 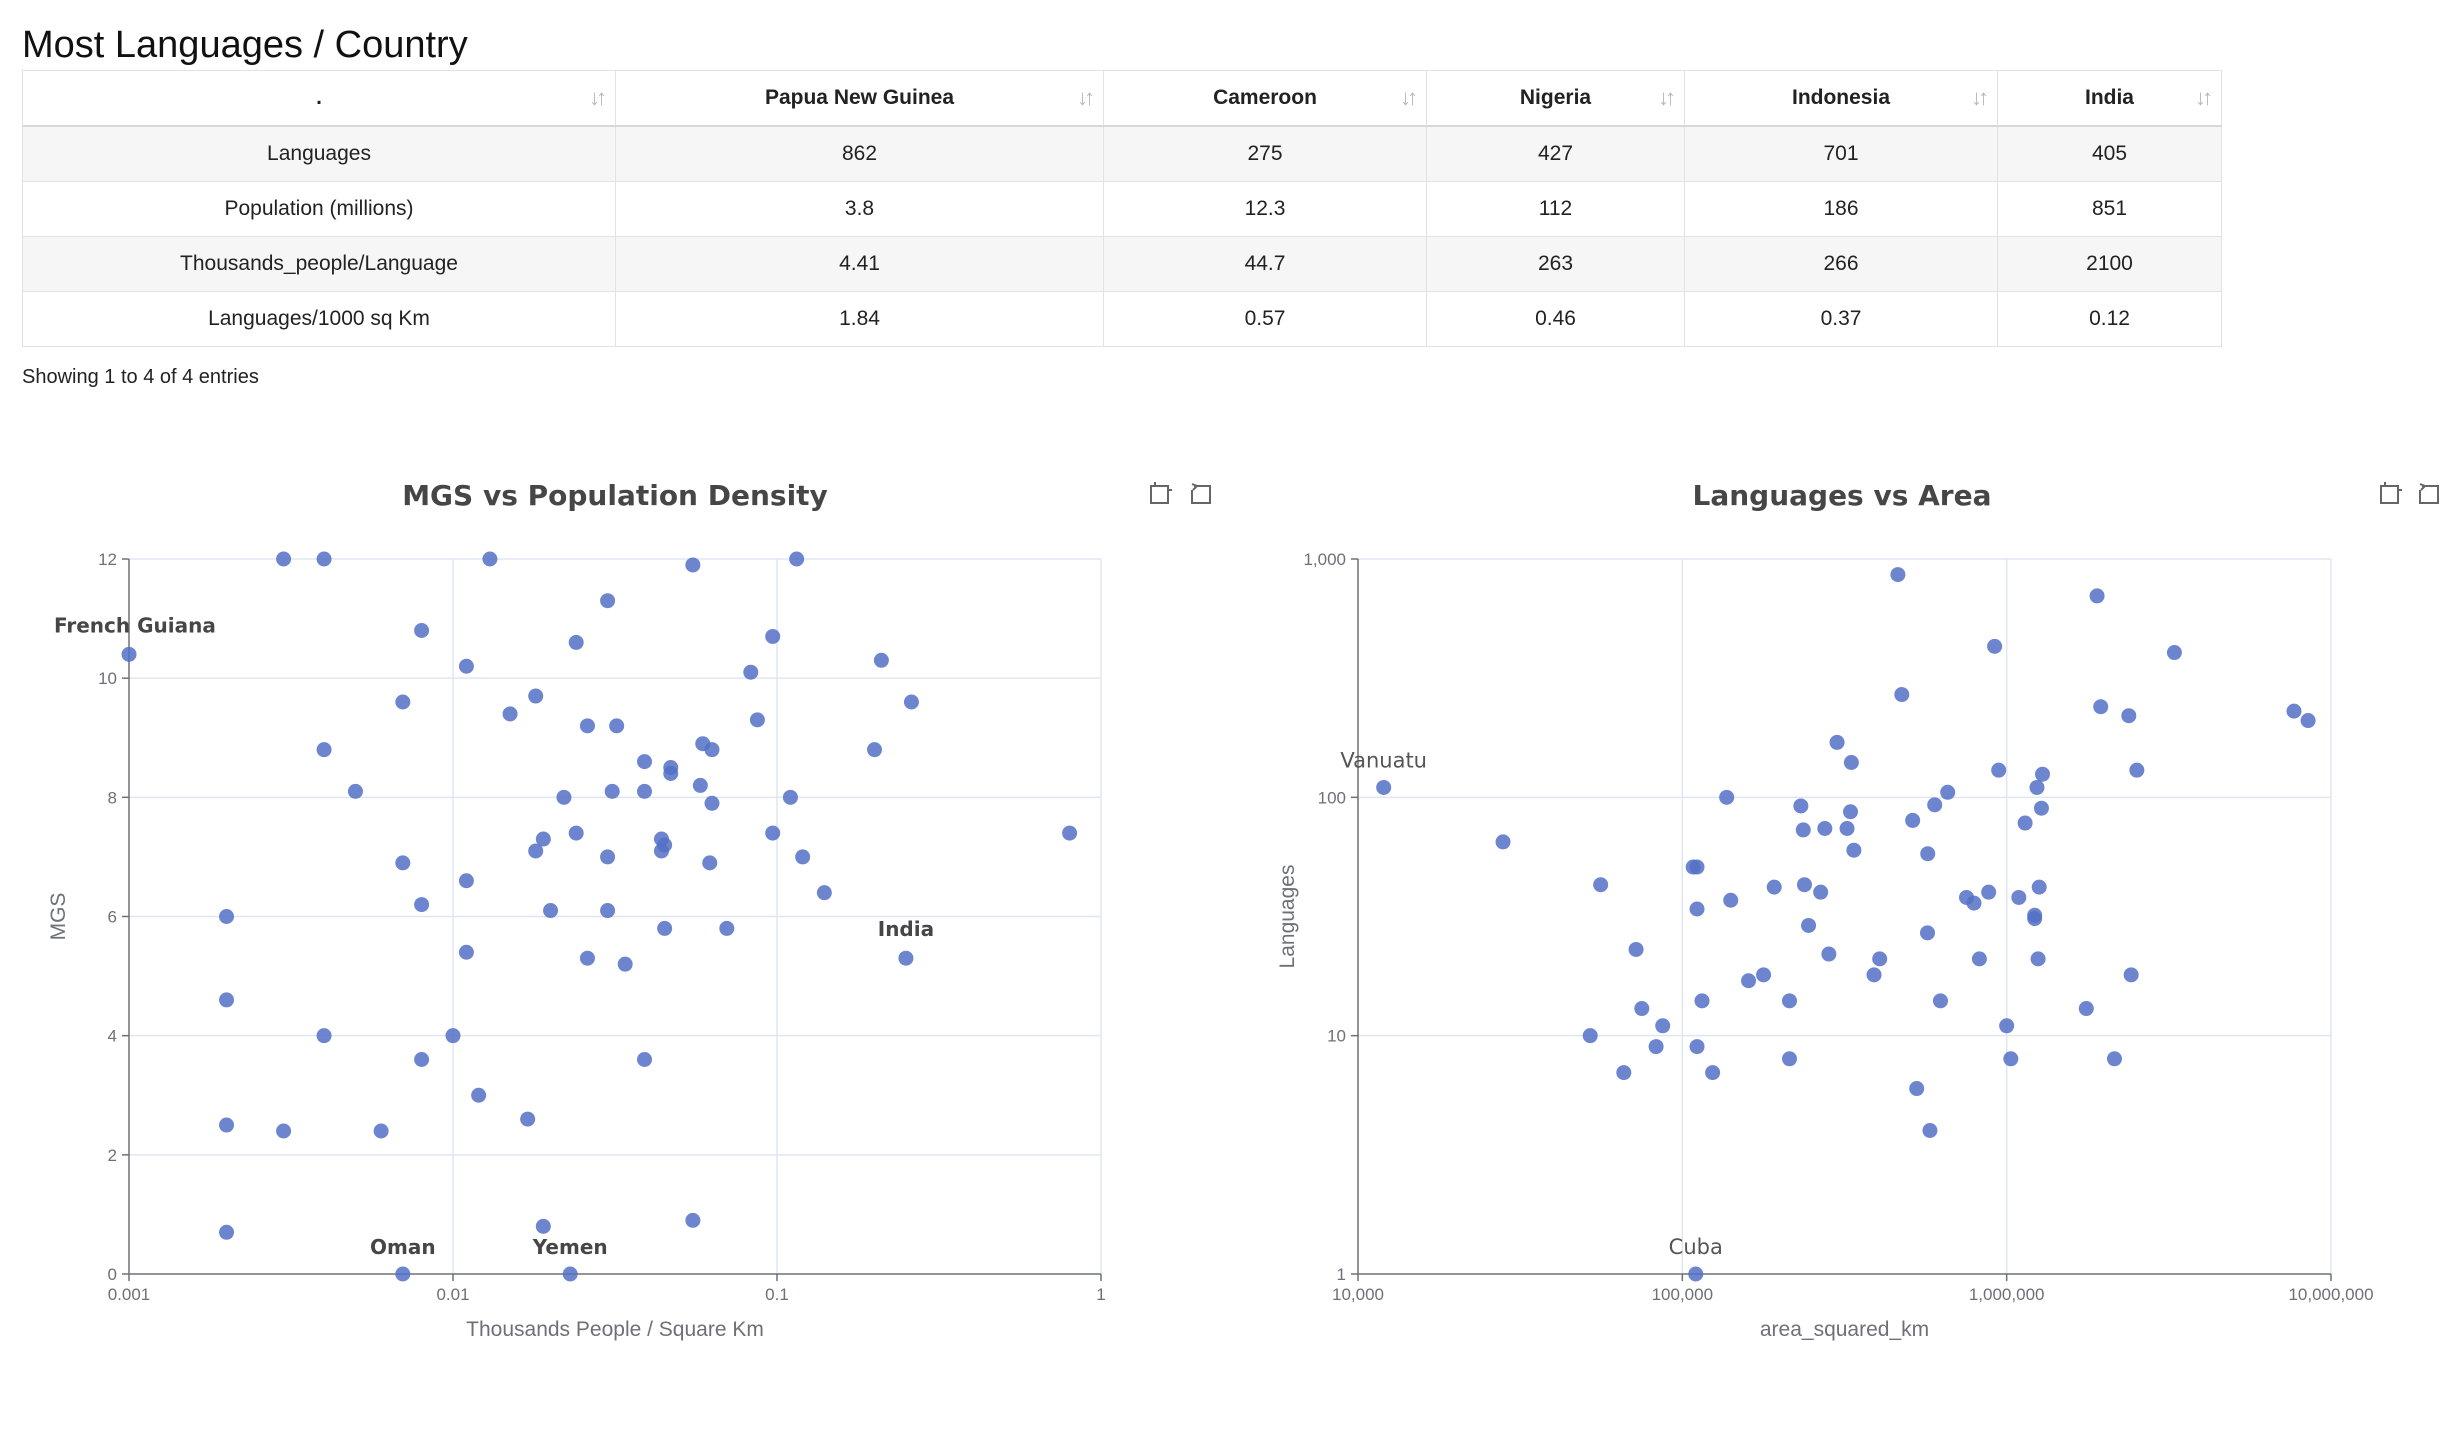 I want to click on x-tick-label: 0.001, so click(x=129, y=1294).